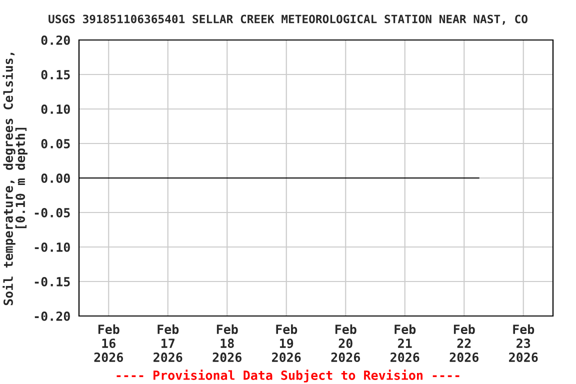 The width and height of the screenshot is (576, 384). Describe the element at coordinates (15, 179) in the screenshot. I see `y-axis-title: Soil temperature, degrees Celsius, [0.10 m depth]` at that location.